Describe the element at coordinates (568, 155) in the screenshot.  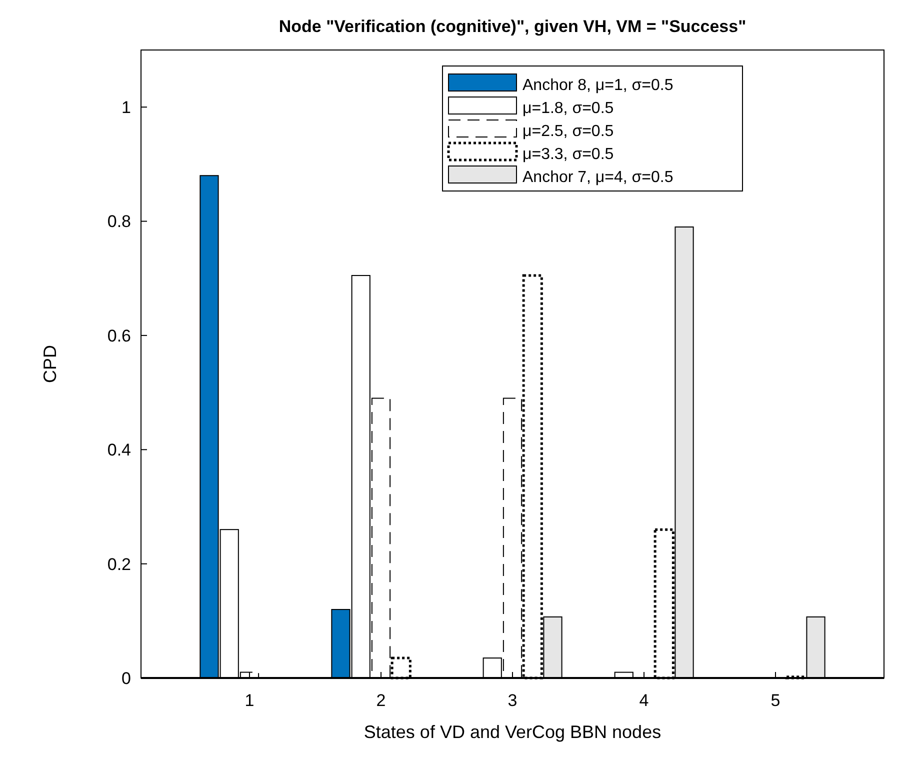
I see `legend-label: μ=3.3, σ=0.5` at that location.